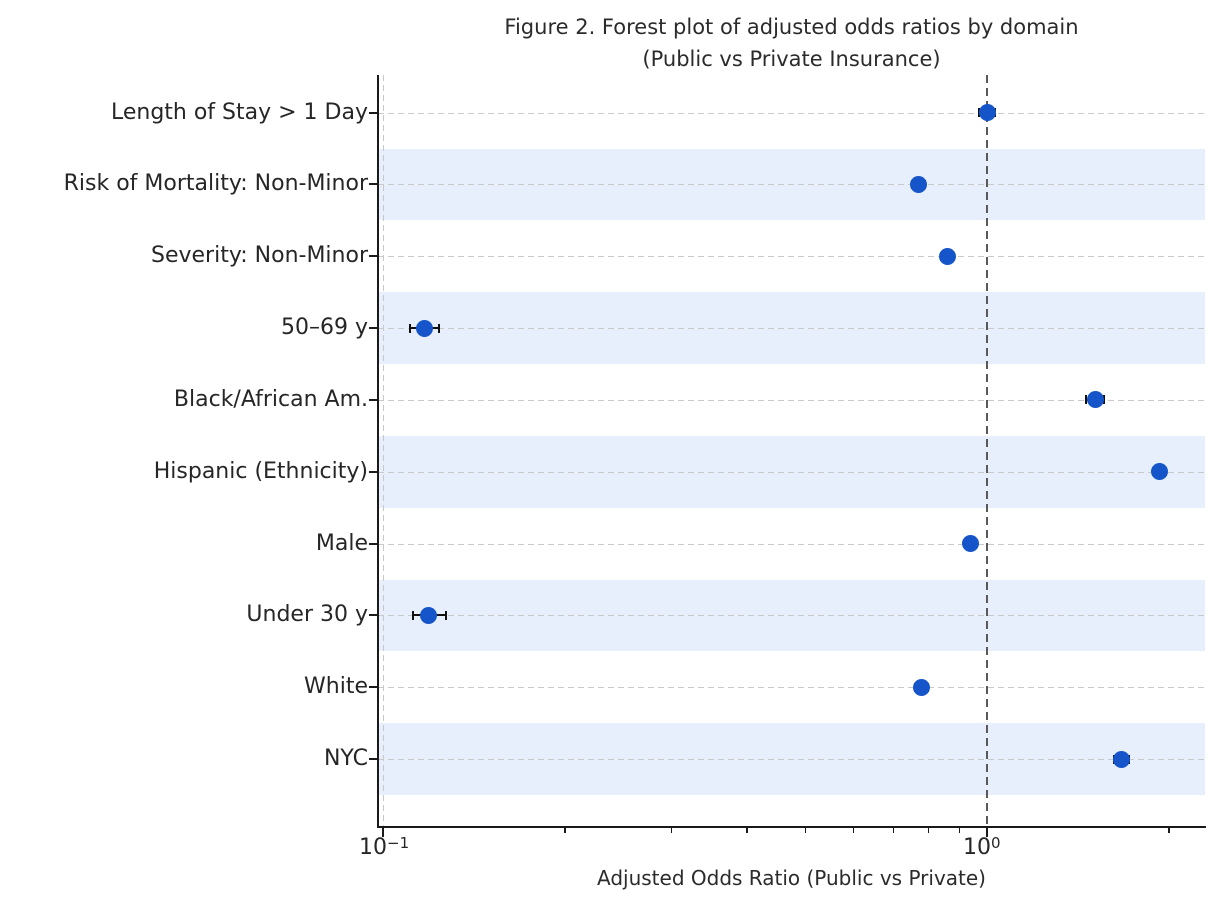  What do you see at coordinates (307, 615) in the screenshot?
I see `forest-row-label: Under 30 y` at bounding box center [307, 615].